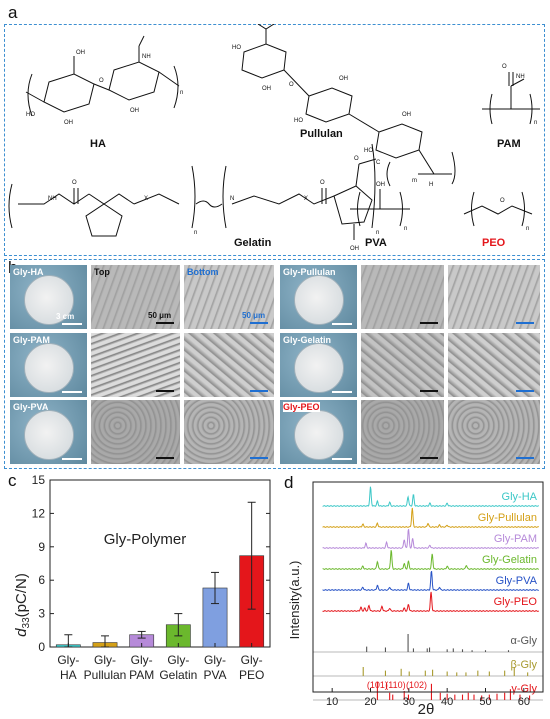 This screenshot has height=719, width=550. What do you see at coordinates (28, 272) in the screenshot?
I see `sample-label: Gly-HA` at bounding box center [28, 272].